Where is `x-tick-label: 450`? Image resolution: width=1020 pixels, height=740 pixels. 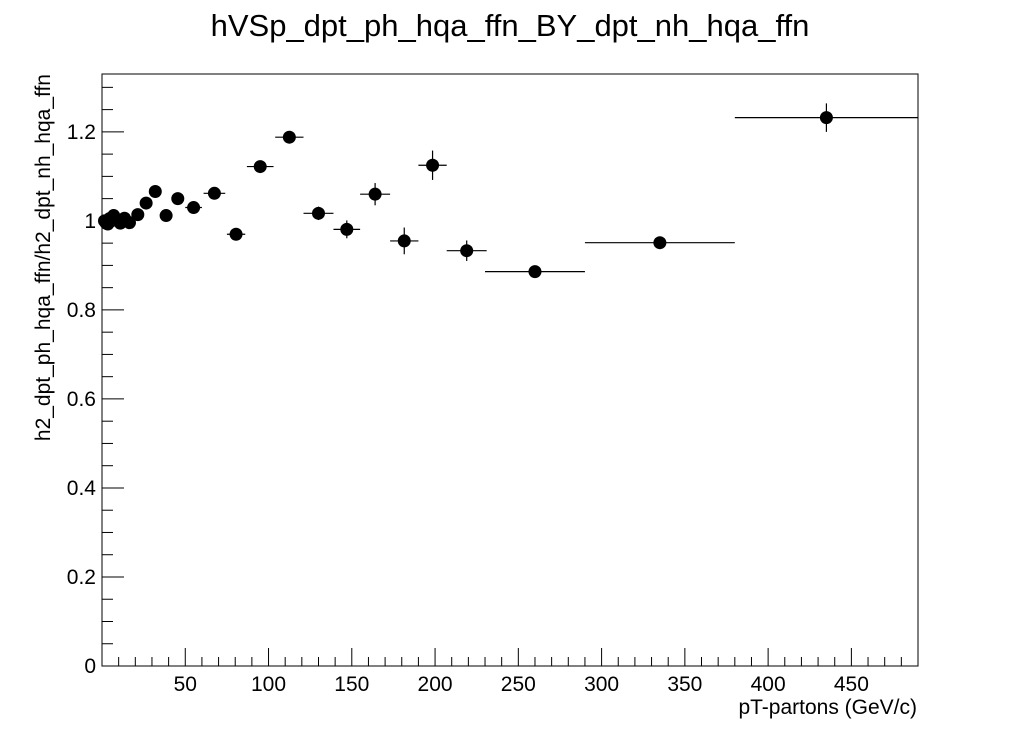
x-tick-label: 450 is located at coordinates (851, 684).